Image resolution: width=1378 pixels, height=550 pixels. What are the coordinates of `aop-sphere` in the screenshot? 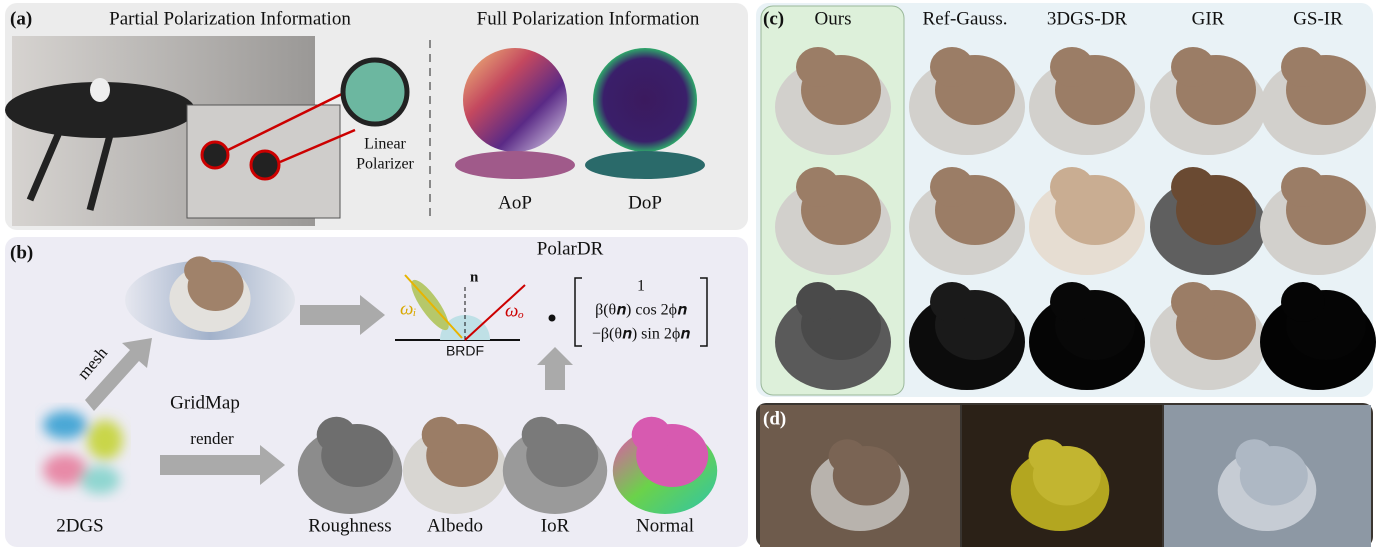 It's located at (515, 100).